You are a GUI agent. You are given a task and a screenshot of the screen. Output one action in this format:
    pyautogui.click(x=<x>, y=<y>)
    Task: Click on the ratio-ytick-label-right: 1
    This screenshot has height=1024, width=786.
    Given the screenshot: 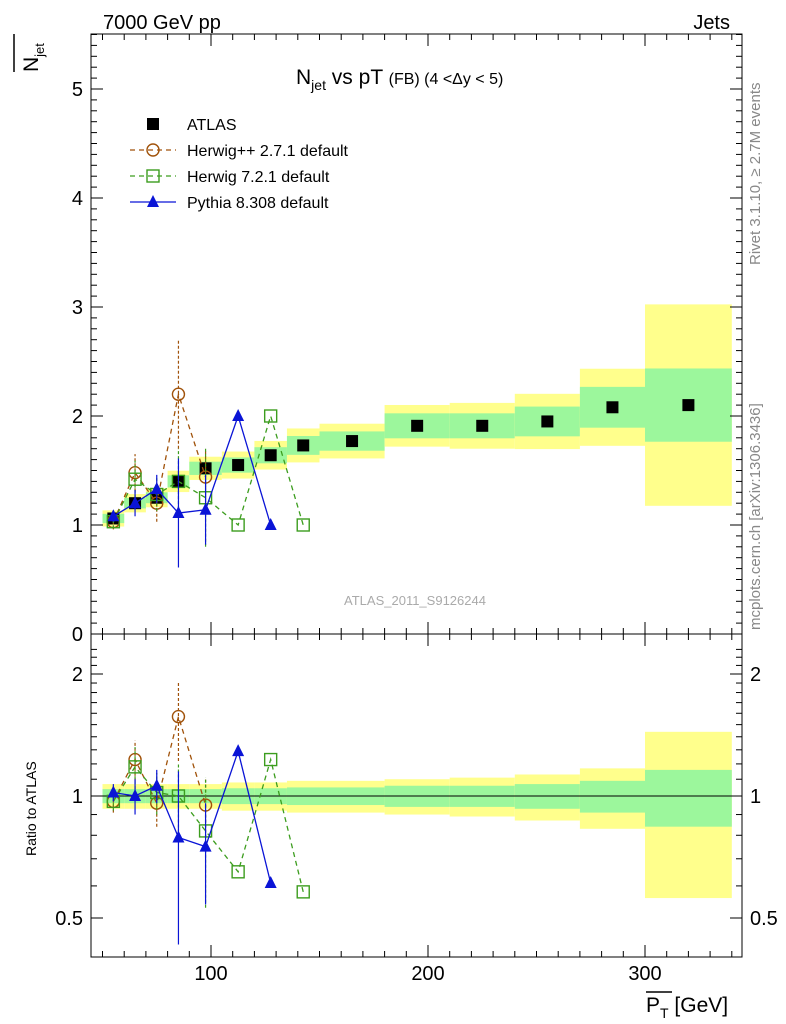 What is the action you would take?
    pyautogui.click(x=755, y=797)
    